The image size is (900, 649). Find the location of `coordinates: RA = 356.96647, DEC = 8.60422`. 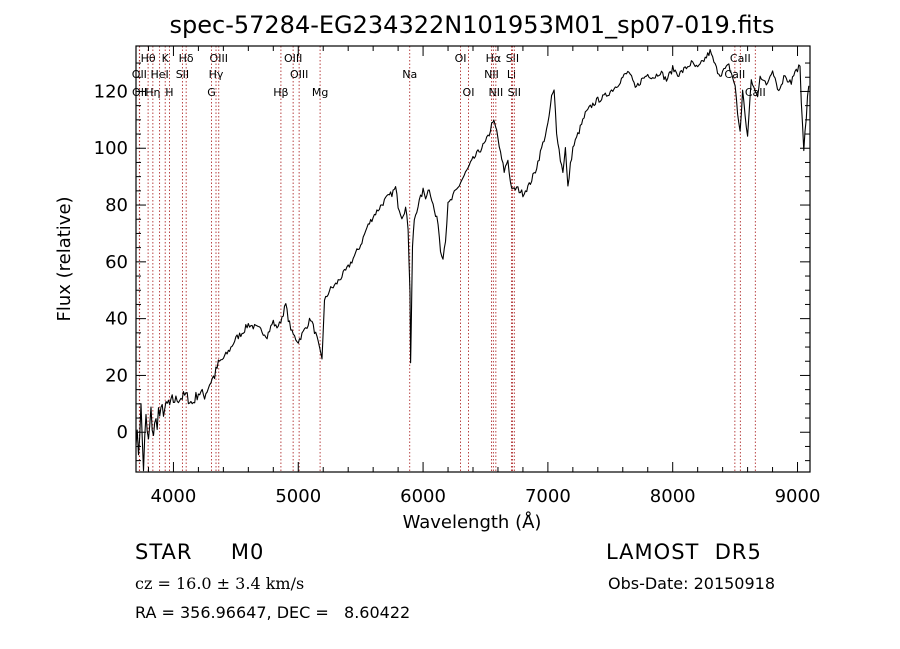

coordinates: RA = 356.96647, DEC = 8.60422 is located at coordinates (273, 612).